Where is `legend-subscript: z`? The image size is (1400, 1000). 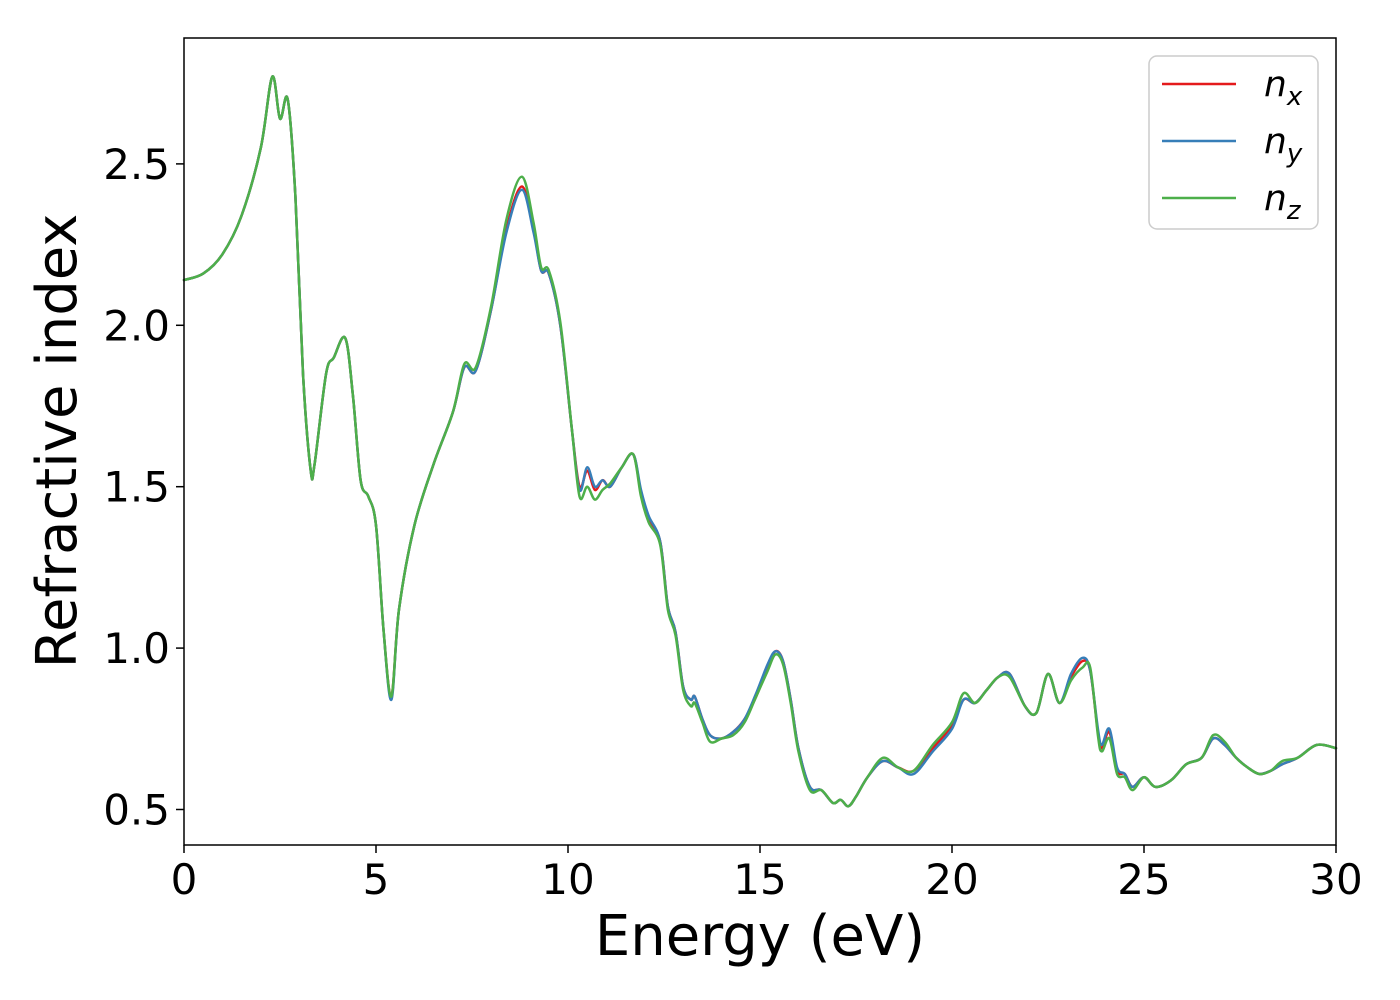 legend-subscript: z is located at coordinates (1294, 211).